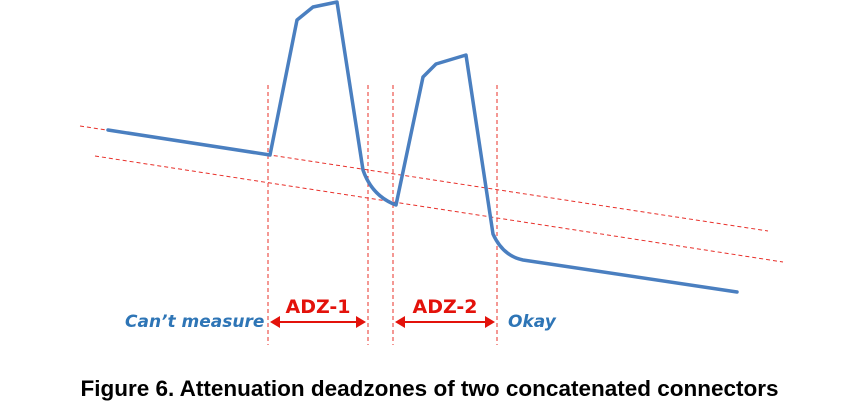  What do you see at coordinates (317, 307) in the screenshot?
I see `adz1-label: ADZ-1` at bounding box center [317, 307].